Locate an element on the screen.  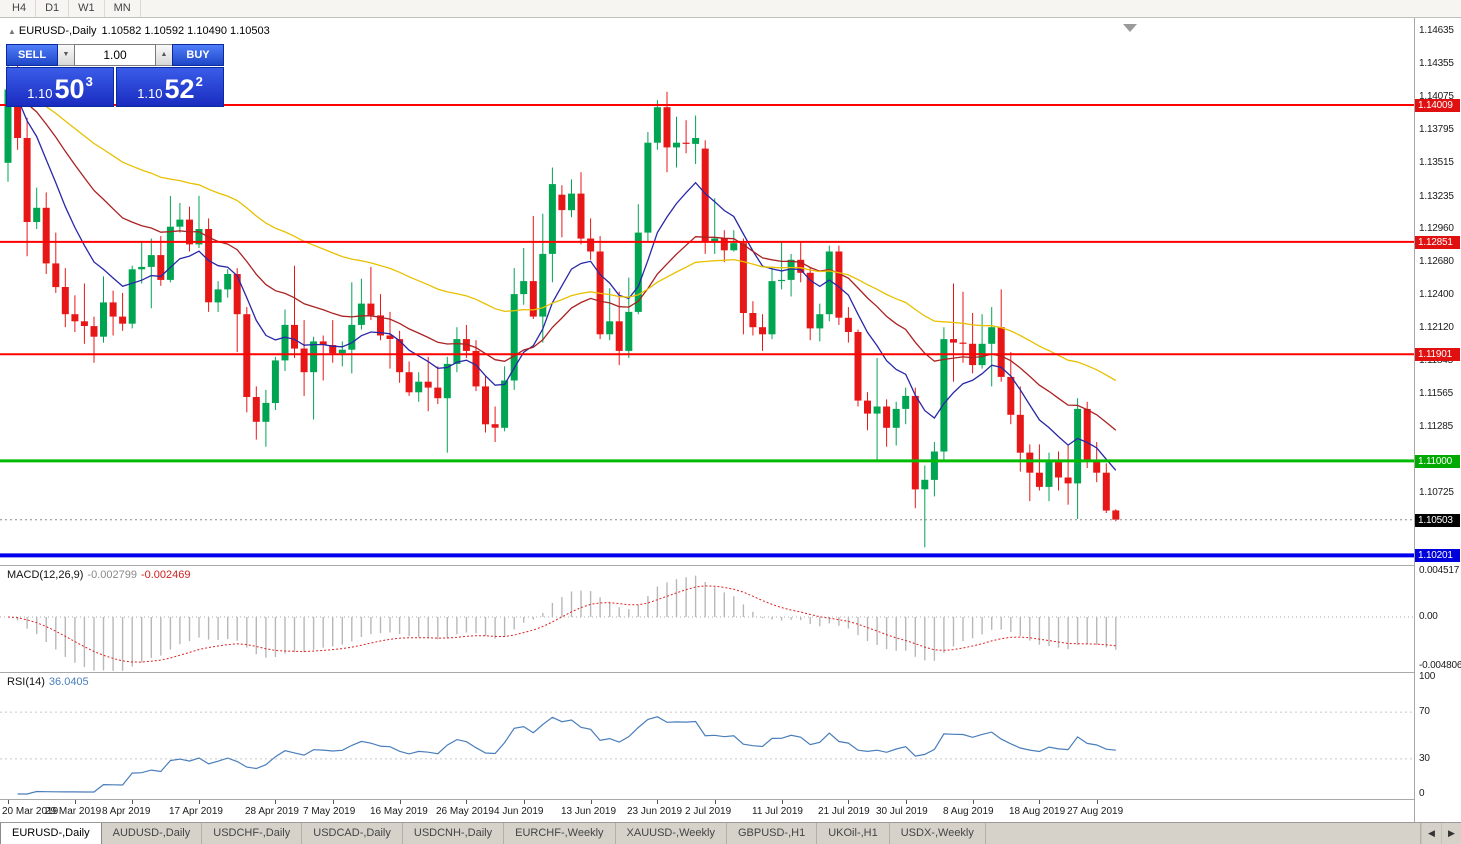
date-label: 28 Apr 2019 is located at coordinates (272, 811).